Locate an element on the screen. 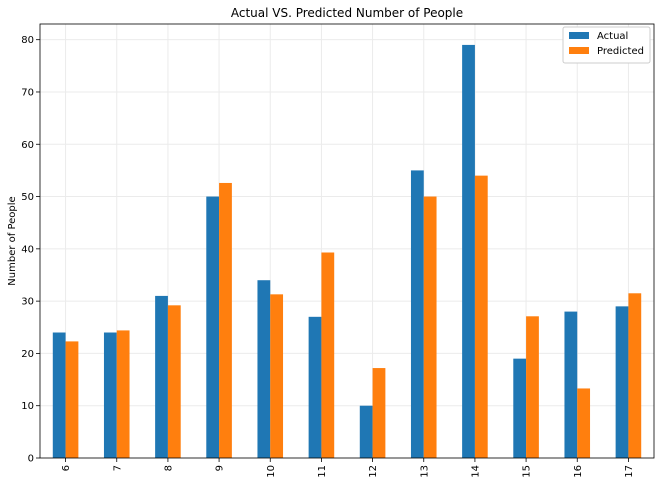  x-tick-label: 17 is located at coordinates (629, 471).